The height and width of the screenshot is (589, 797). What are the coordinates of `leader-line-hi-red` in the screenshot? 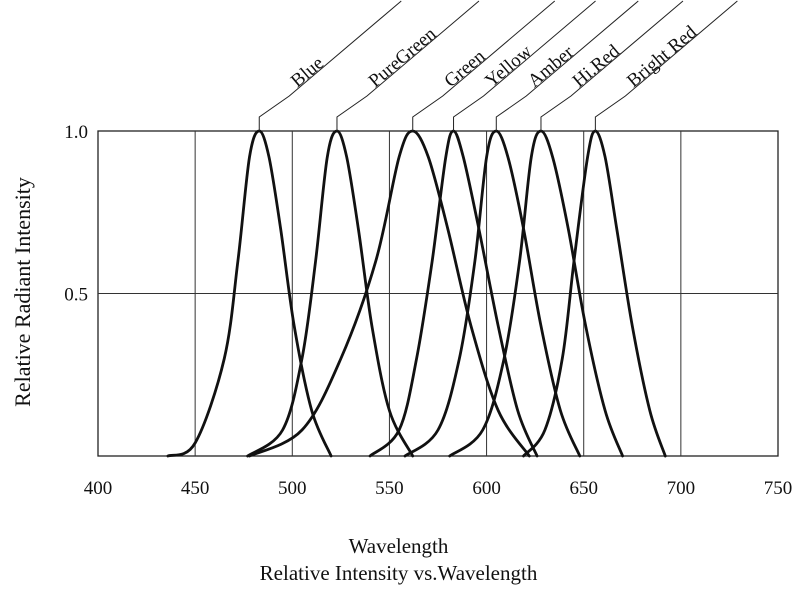 It's located at (612, 65).